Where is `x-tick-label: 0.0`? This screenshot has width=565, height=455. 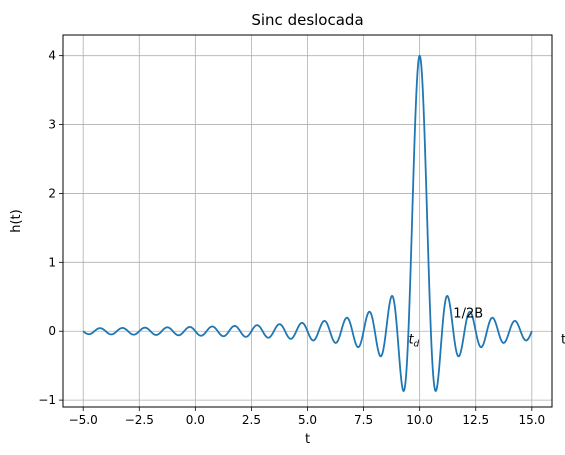
x-tick-label: 0.0 is located at coordinates (195, 420).